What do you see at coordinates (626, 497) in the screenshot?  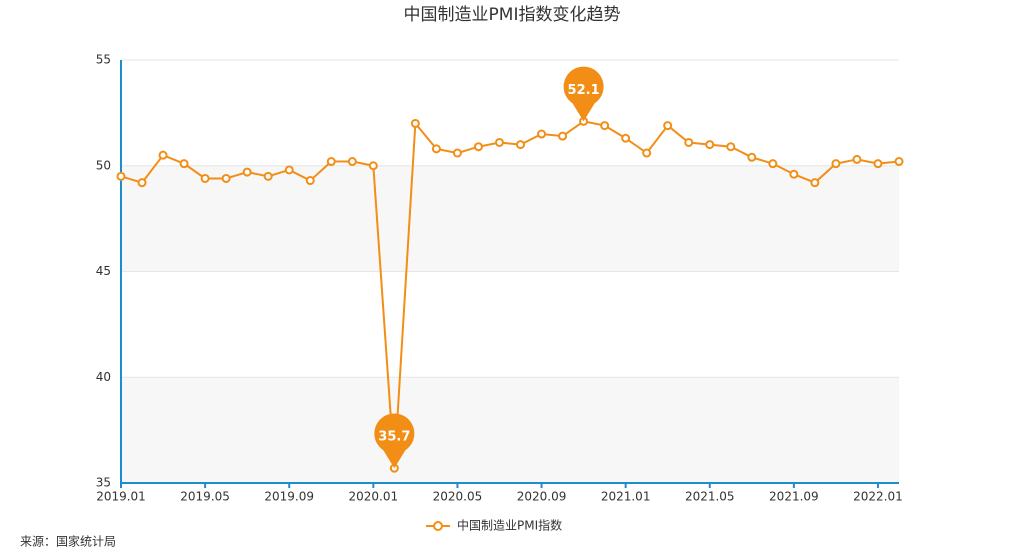 I see `x-tick-label: 2021.01` at bounding box center [626, 497].